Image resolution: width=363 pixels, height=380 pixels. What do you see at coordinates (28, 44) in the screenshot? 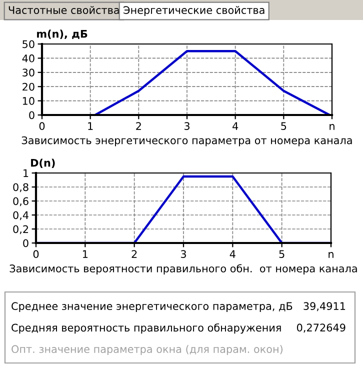
I see `y-tick-label: 50` at bounding box center [28, 44].